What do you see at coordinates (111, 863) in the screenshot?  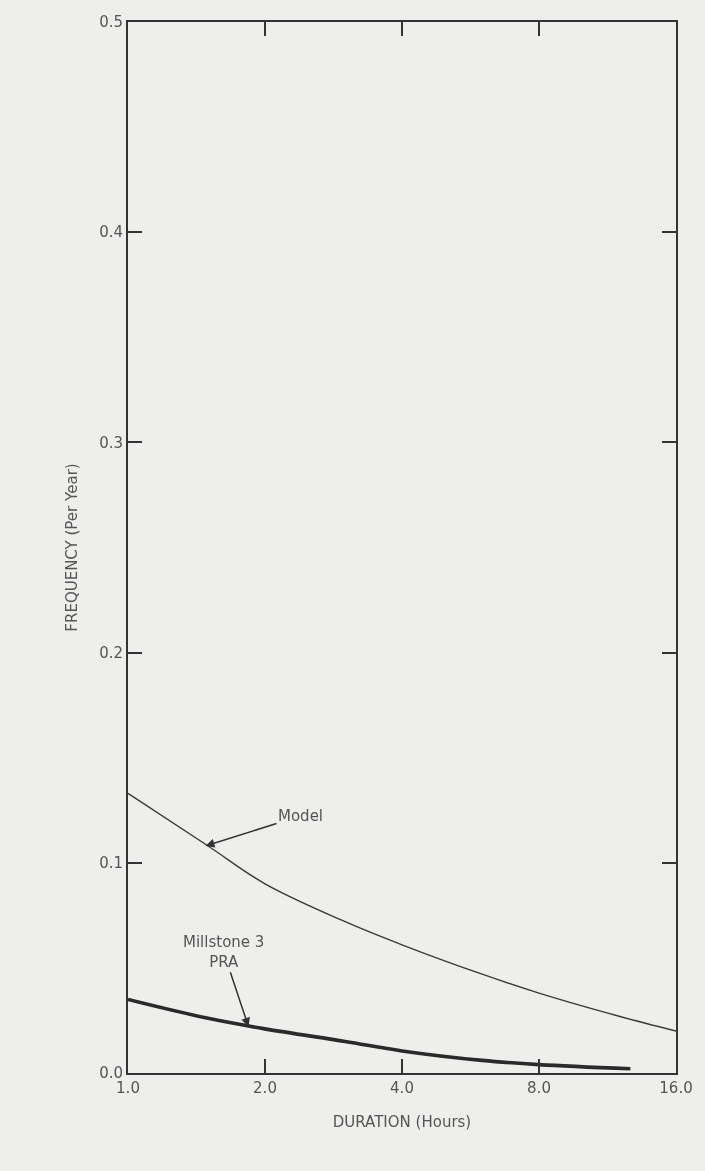 I see `y-tick-label: 0.1` at bounding box center [111, 863].